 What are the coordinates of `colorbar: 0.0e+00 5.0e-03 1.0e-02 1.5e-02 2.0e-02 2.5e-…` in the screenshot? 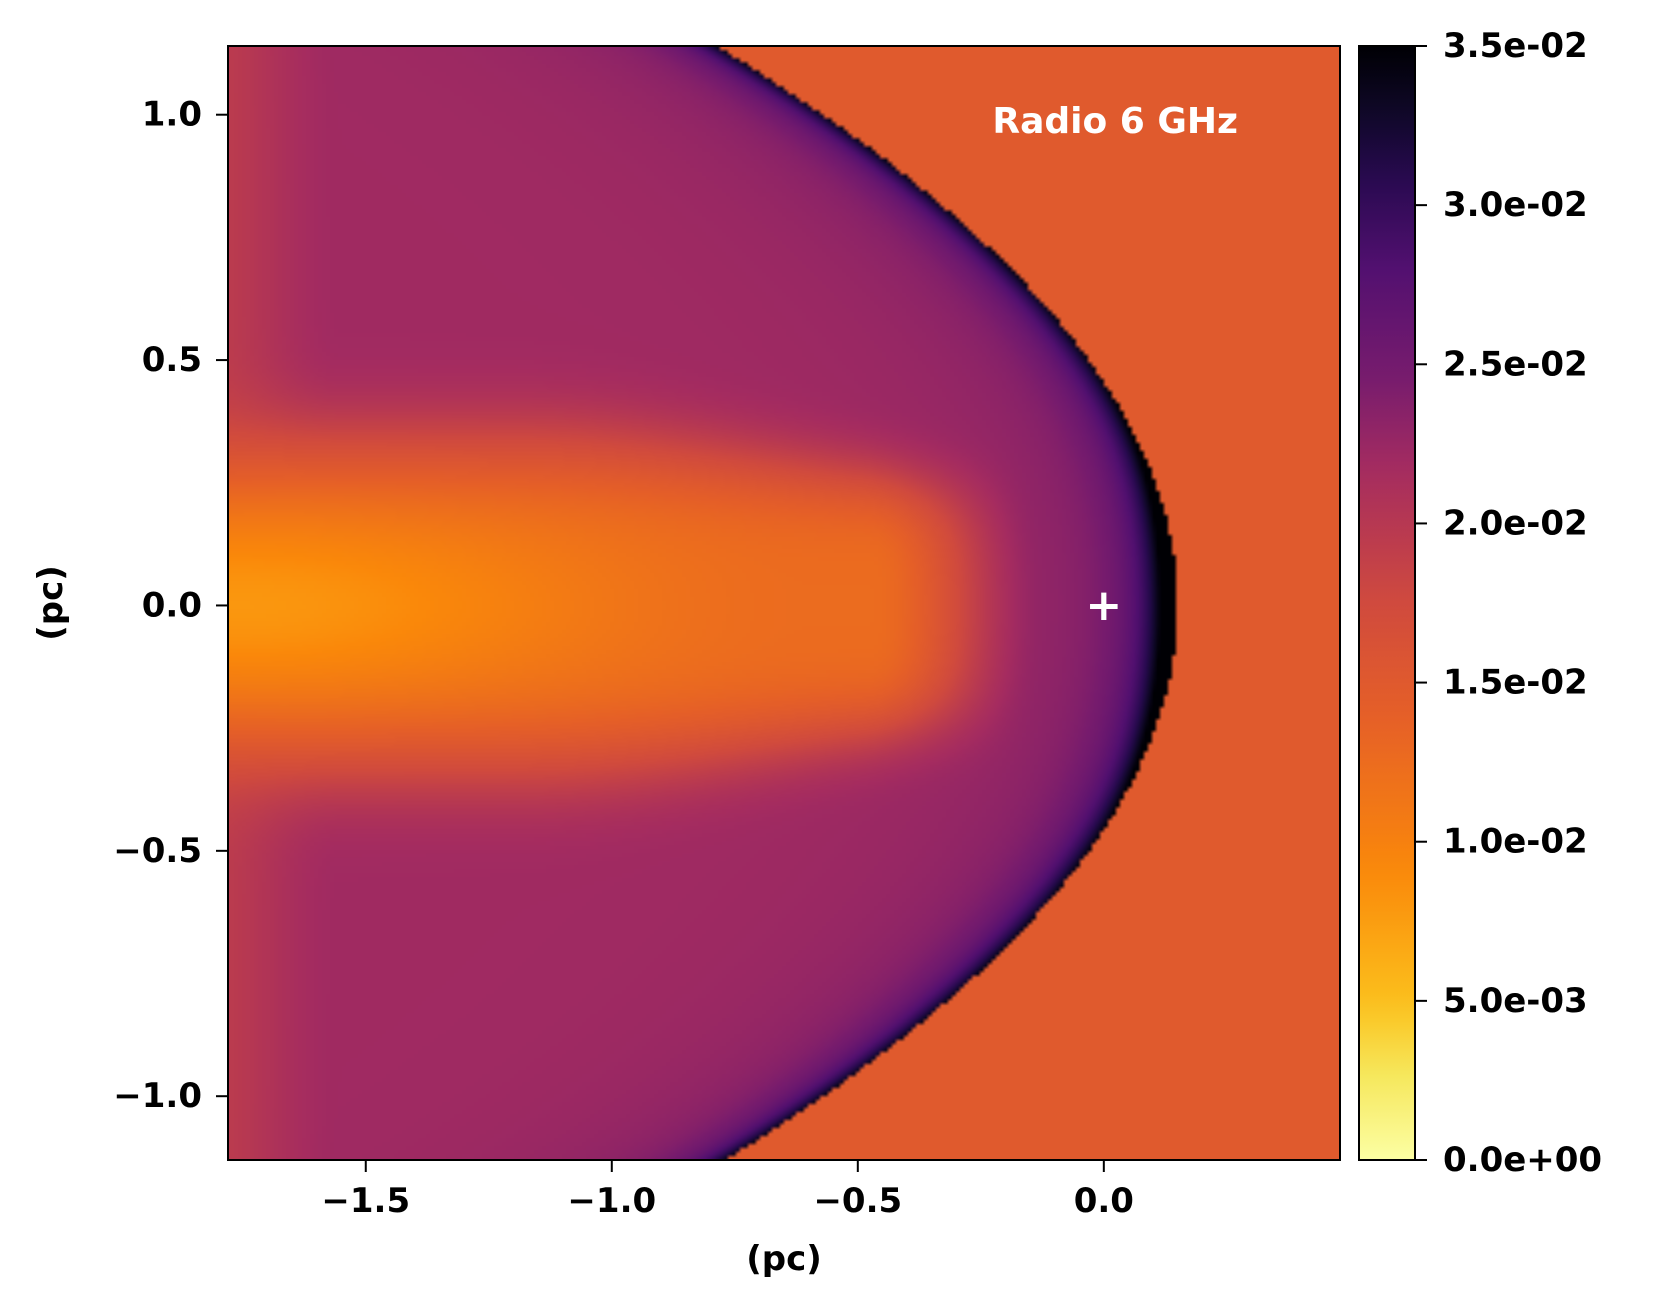 It's located at (1480, 603).